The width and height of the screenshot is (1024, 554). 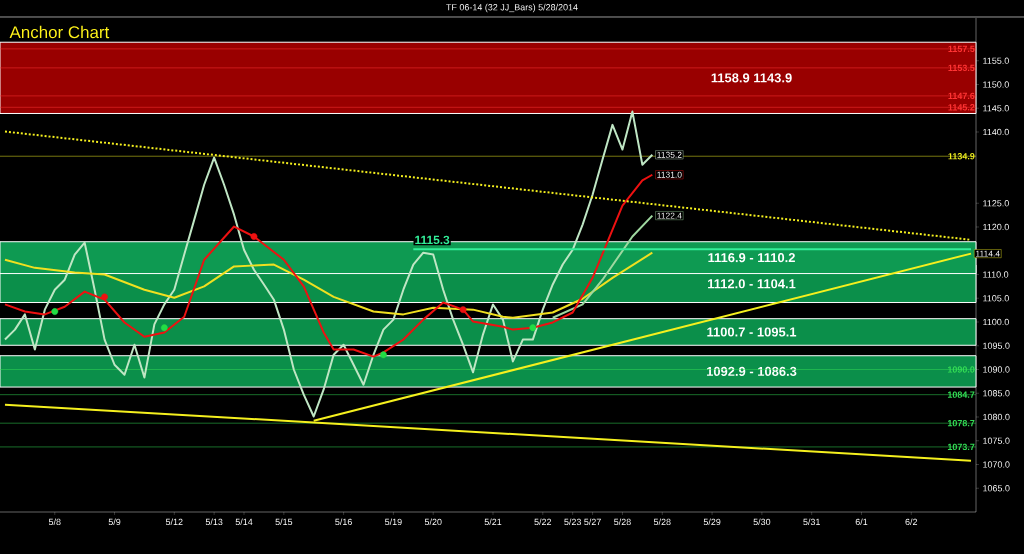 What do you see at coordinates (751, 78) in the screenshot?
I see `band-label: 1158.9 1143.9` at bounding box center [751, 78].